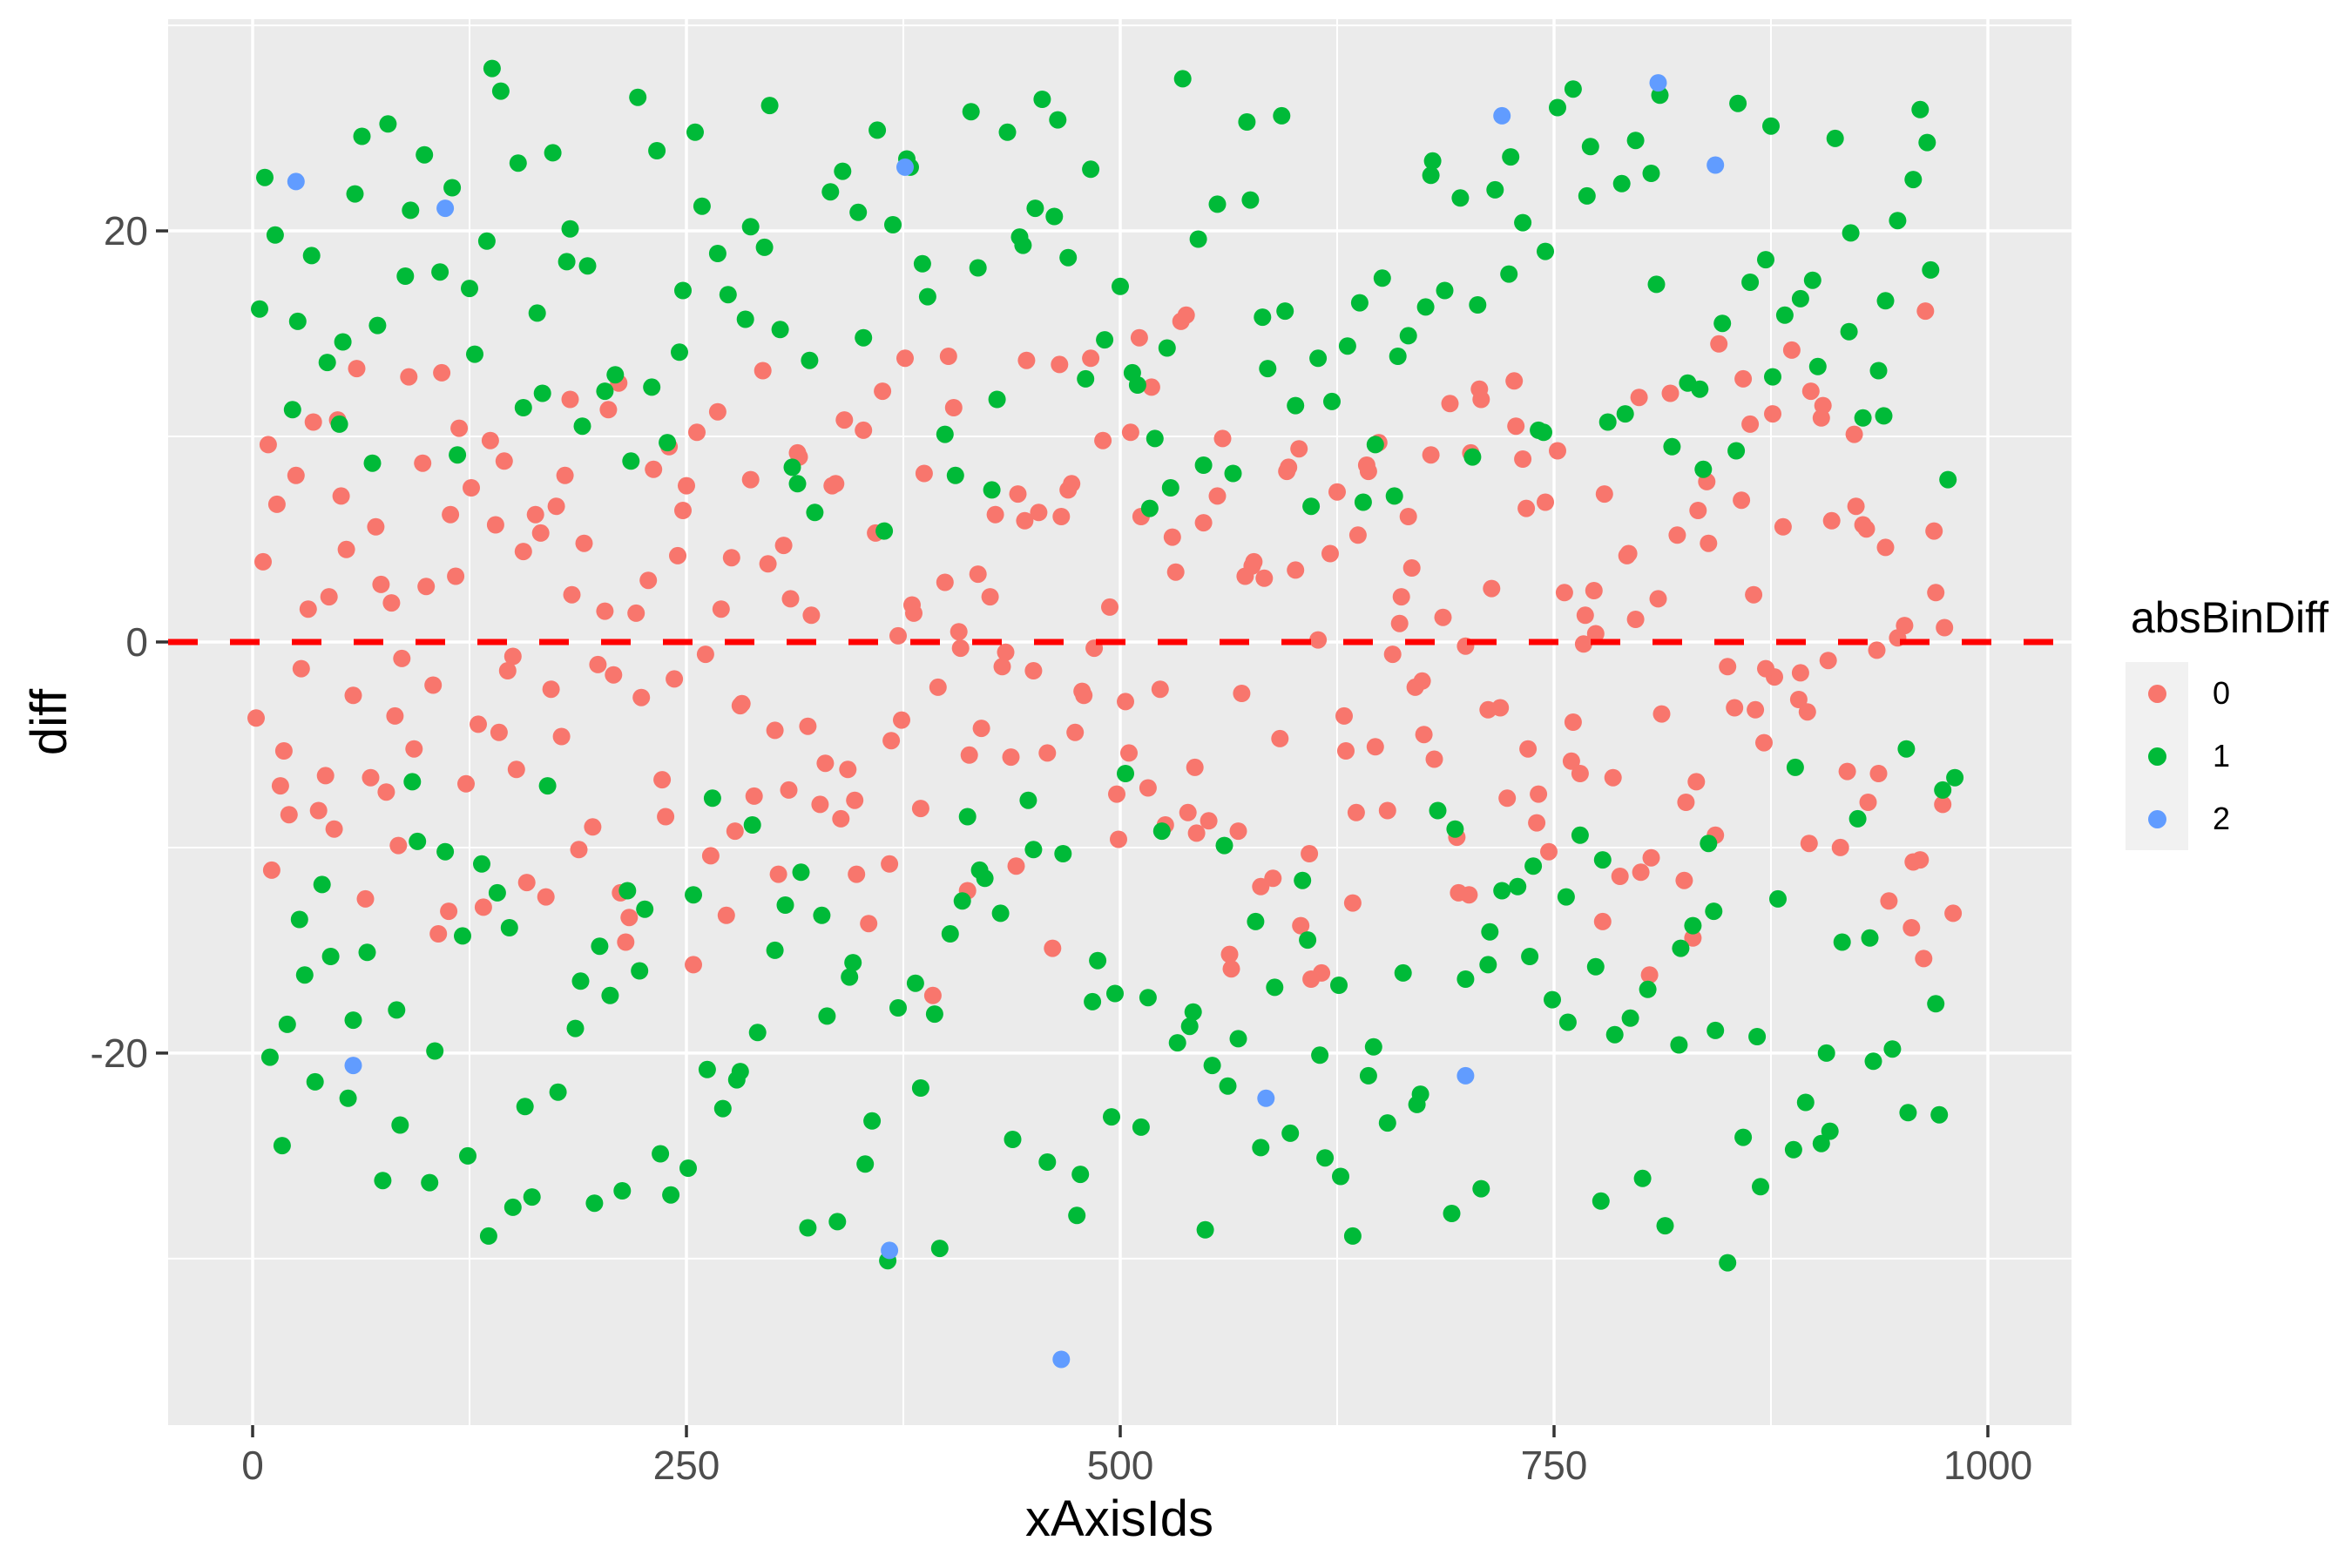 This screenshot has width=2352, height=1568. What do you see at coordinates (252, 1466) in the screenshot?
I see `x-tick-label-0: 0` at bounding box center [252, 1466].